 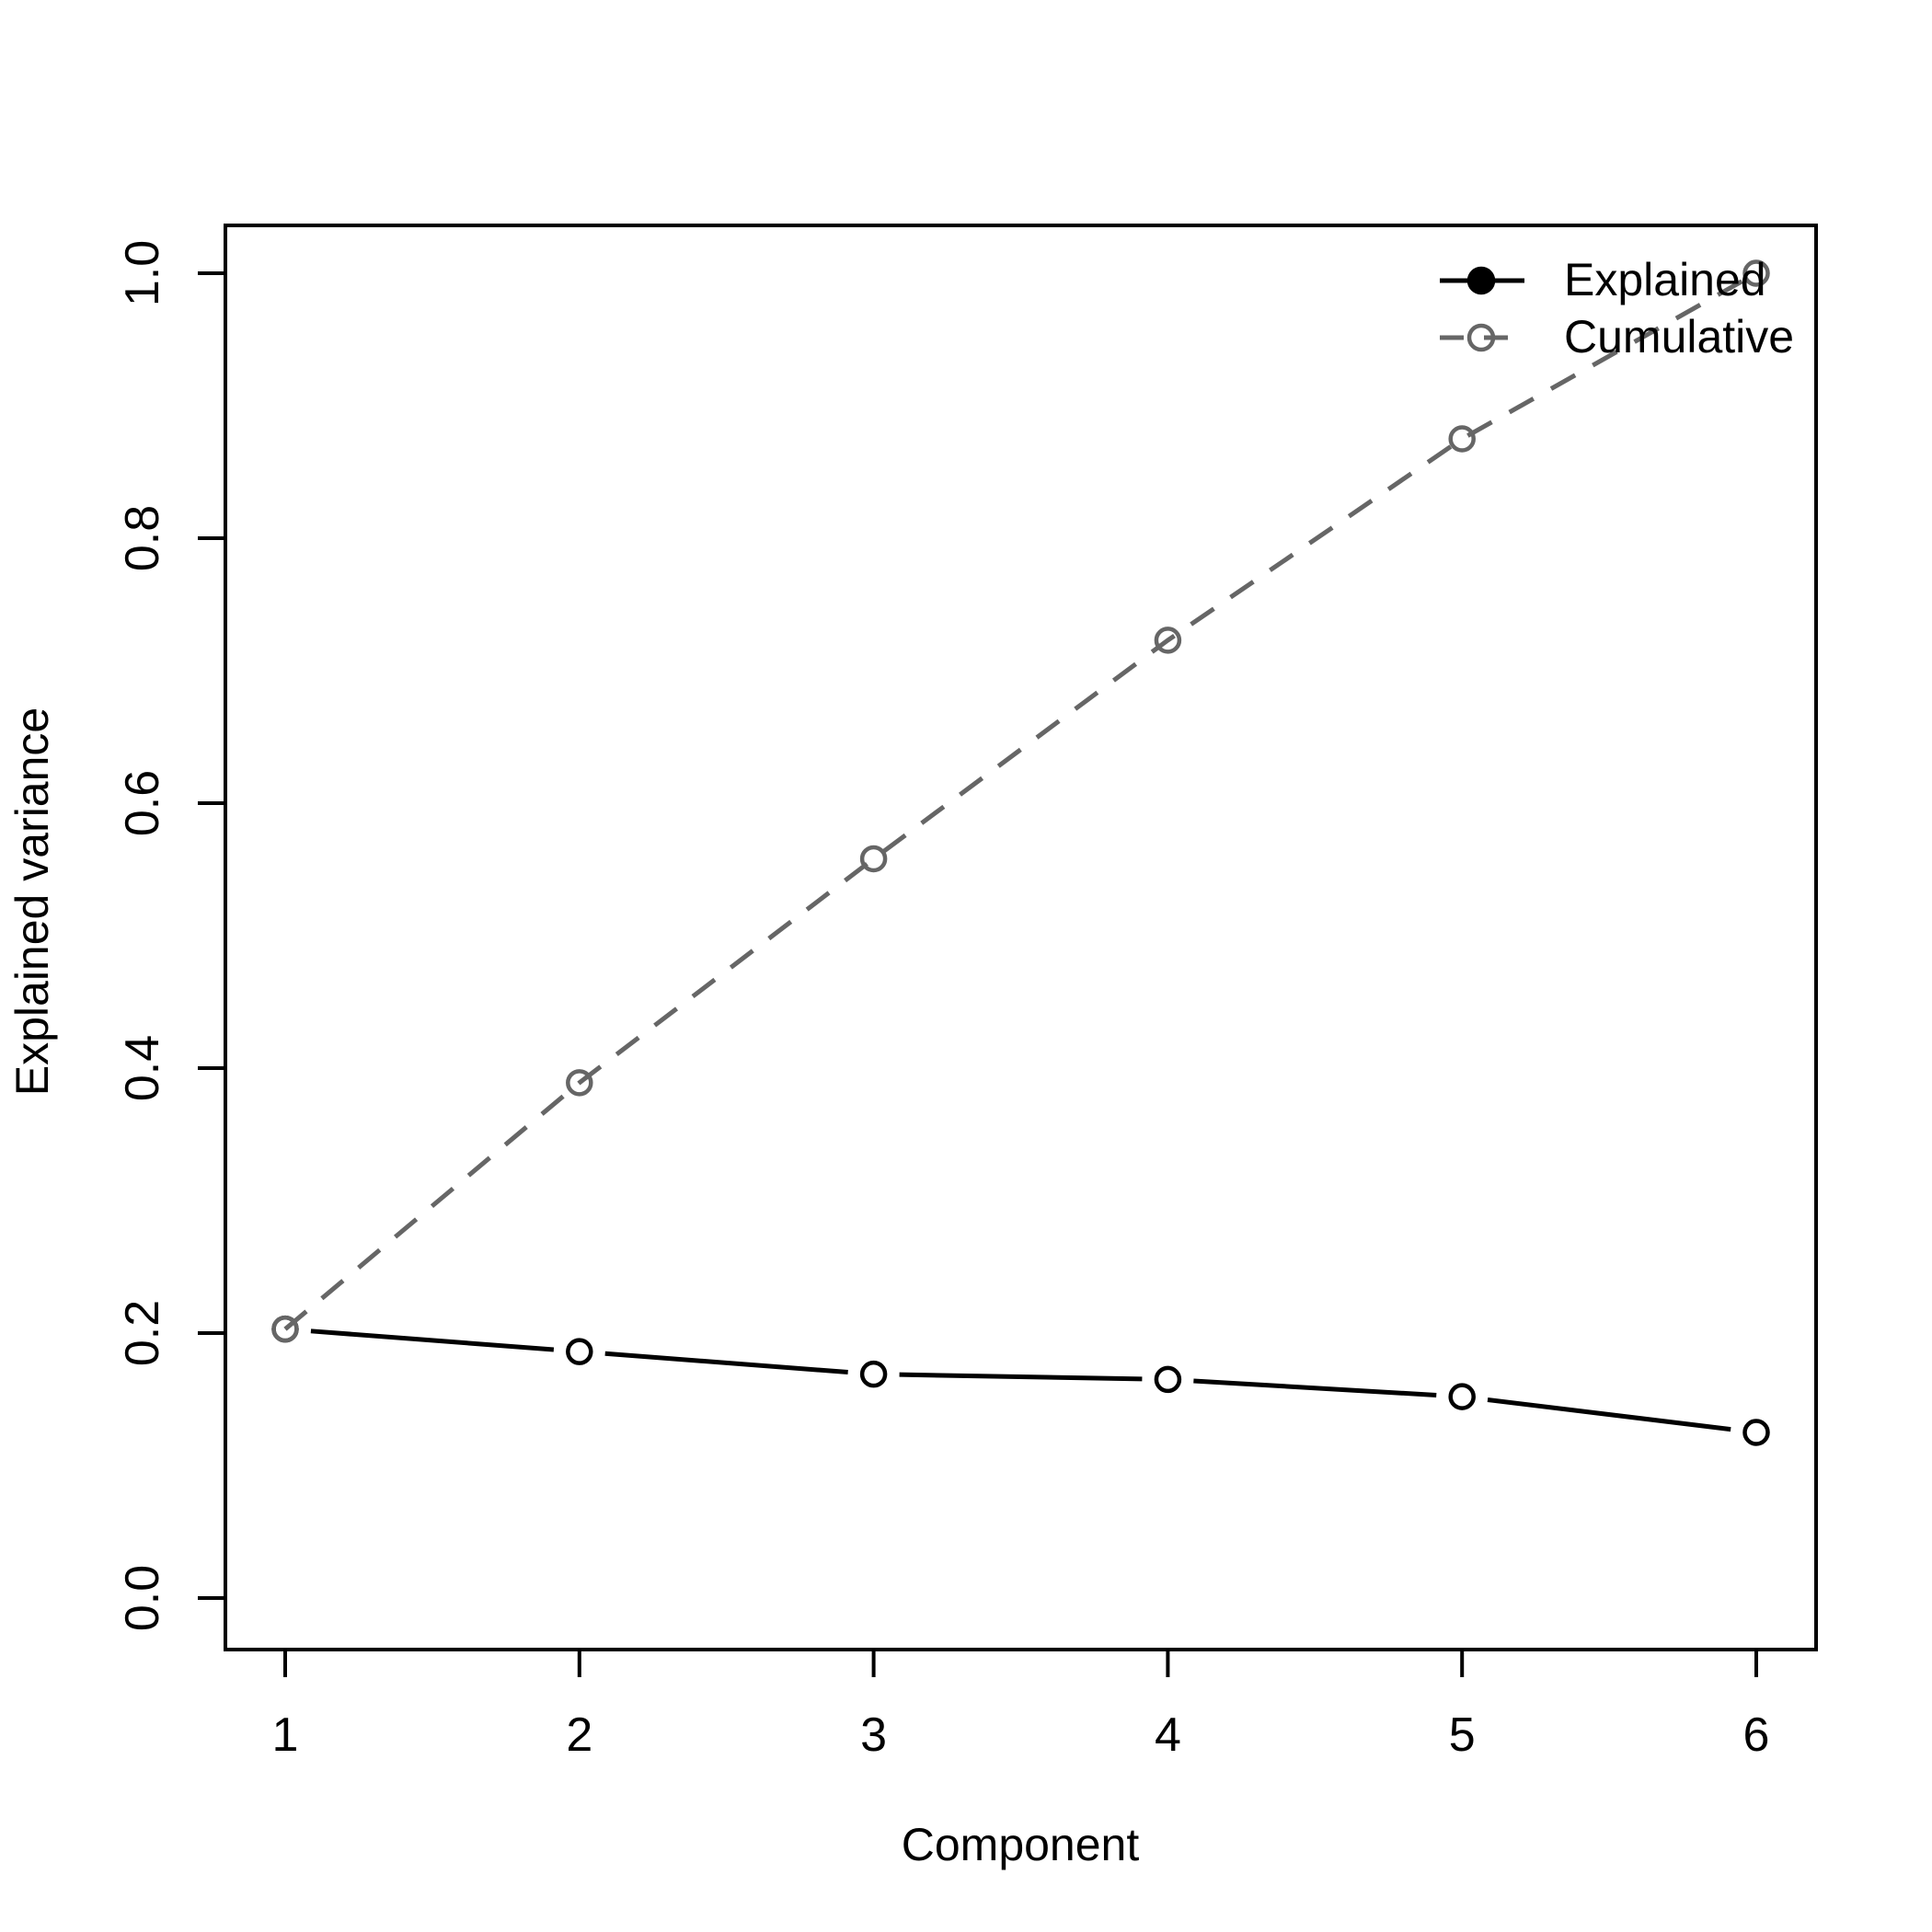 What do you see at coordinates (1679, 336) in the screenshot?
I see `legend-label-cumulative: Cumulative` at bounding box center [1679, 336].